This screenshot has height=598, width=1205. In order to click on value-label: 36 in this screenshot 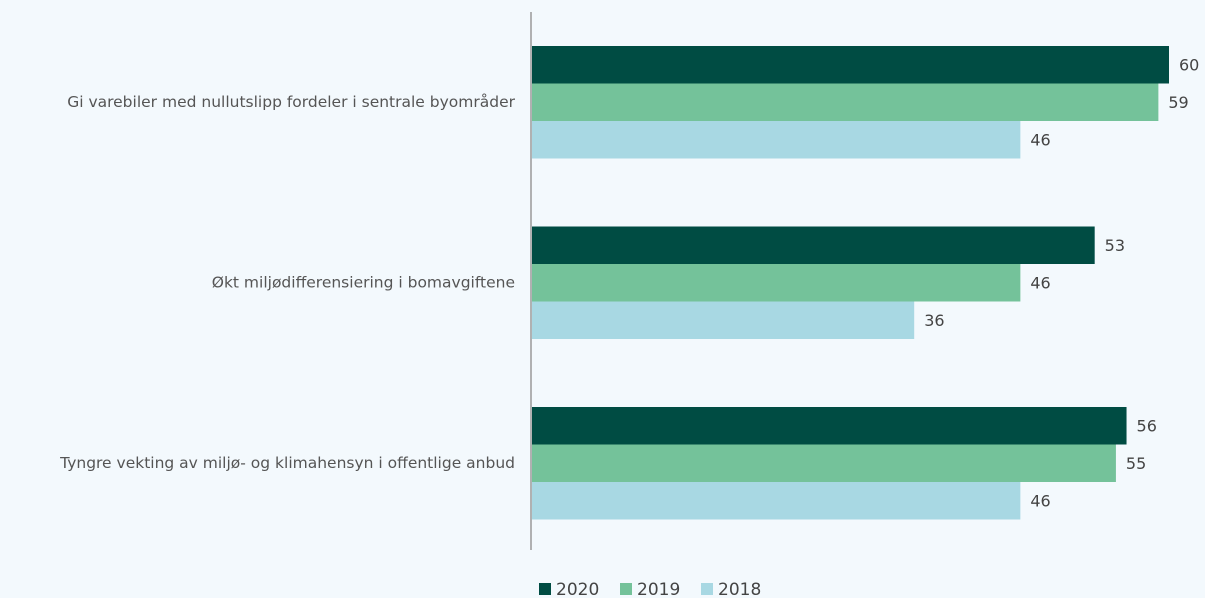, I will do `click(934, 320)`.